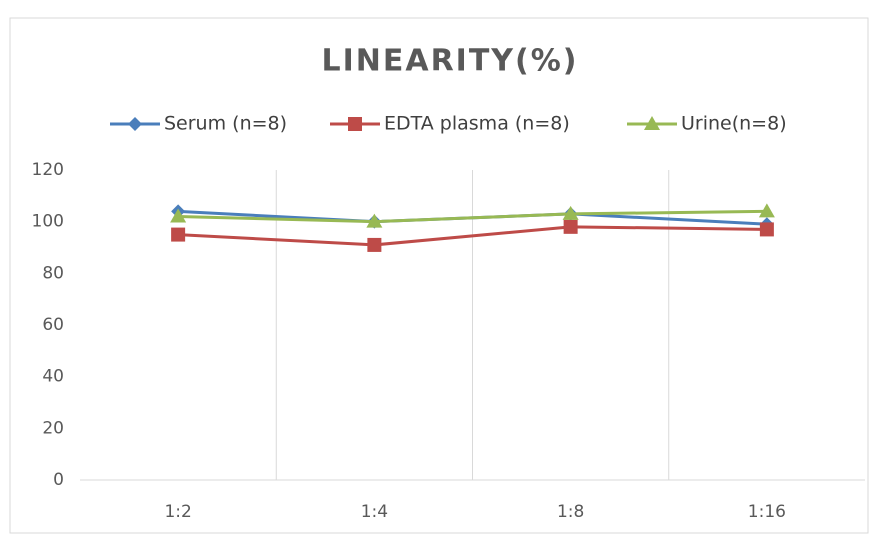 The image size is (877, 534). I want to click on y-tick-label: 40, so click(53, 377).